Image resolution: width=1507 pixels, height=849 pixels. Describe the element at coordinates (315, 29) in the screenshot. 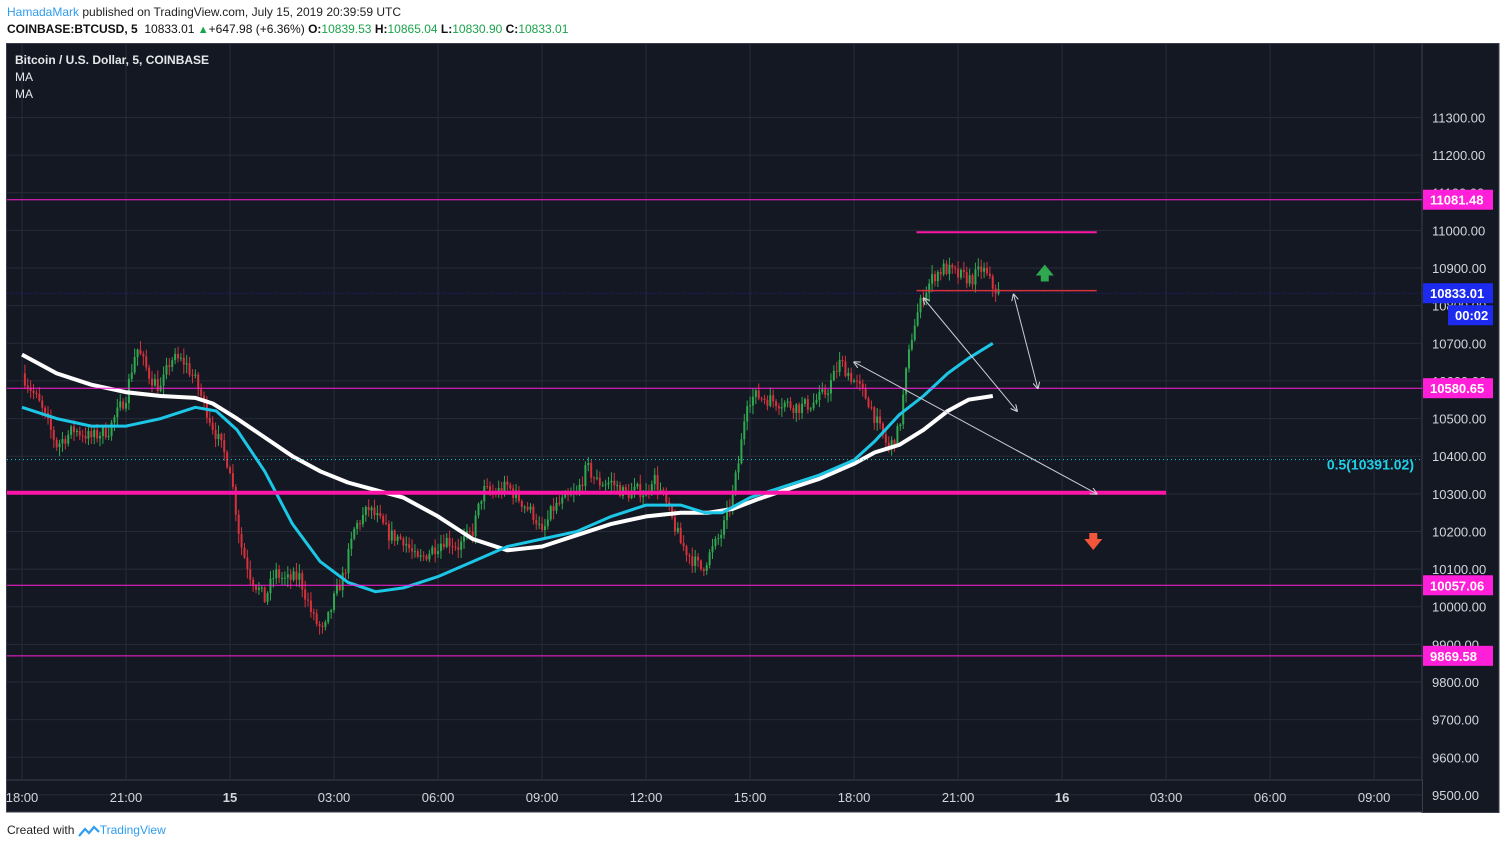

I see `open-label: O:` at that location.